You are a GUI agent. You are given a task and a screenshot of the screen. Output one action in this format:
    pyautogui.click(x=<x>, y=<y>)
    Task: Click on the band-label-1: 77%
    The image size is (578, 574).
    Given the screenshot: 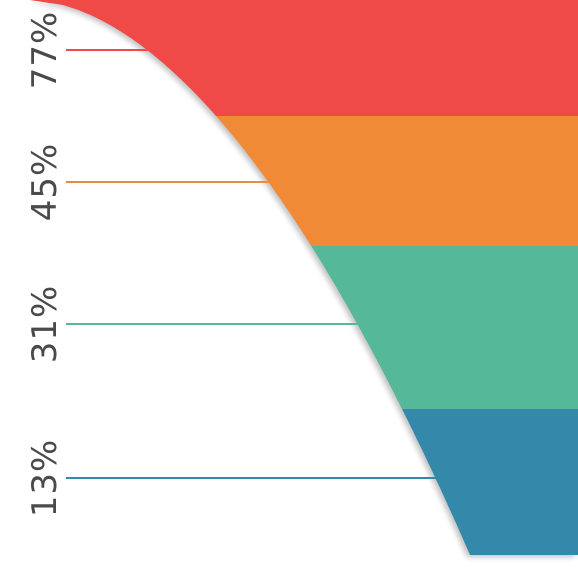 What is the action you would take?
    pyautogui.click(x=45, y=50)
    